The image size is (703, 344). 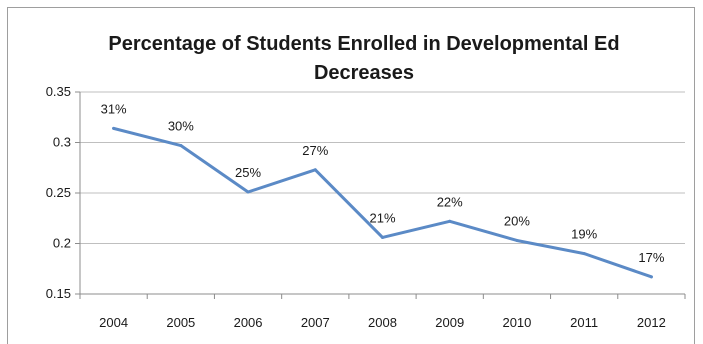 What do you see at coordinates (517, 220) in the screenshot?
I see `data-label: 20%` at bounding box center [517, 220].